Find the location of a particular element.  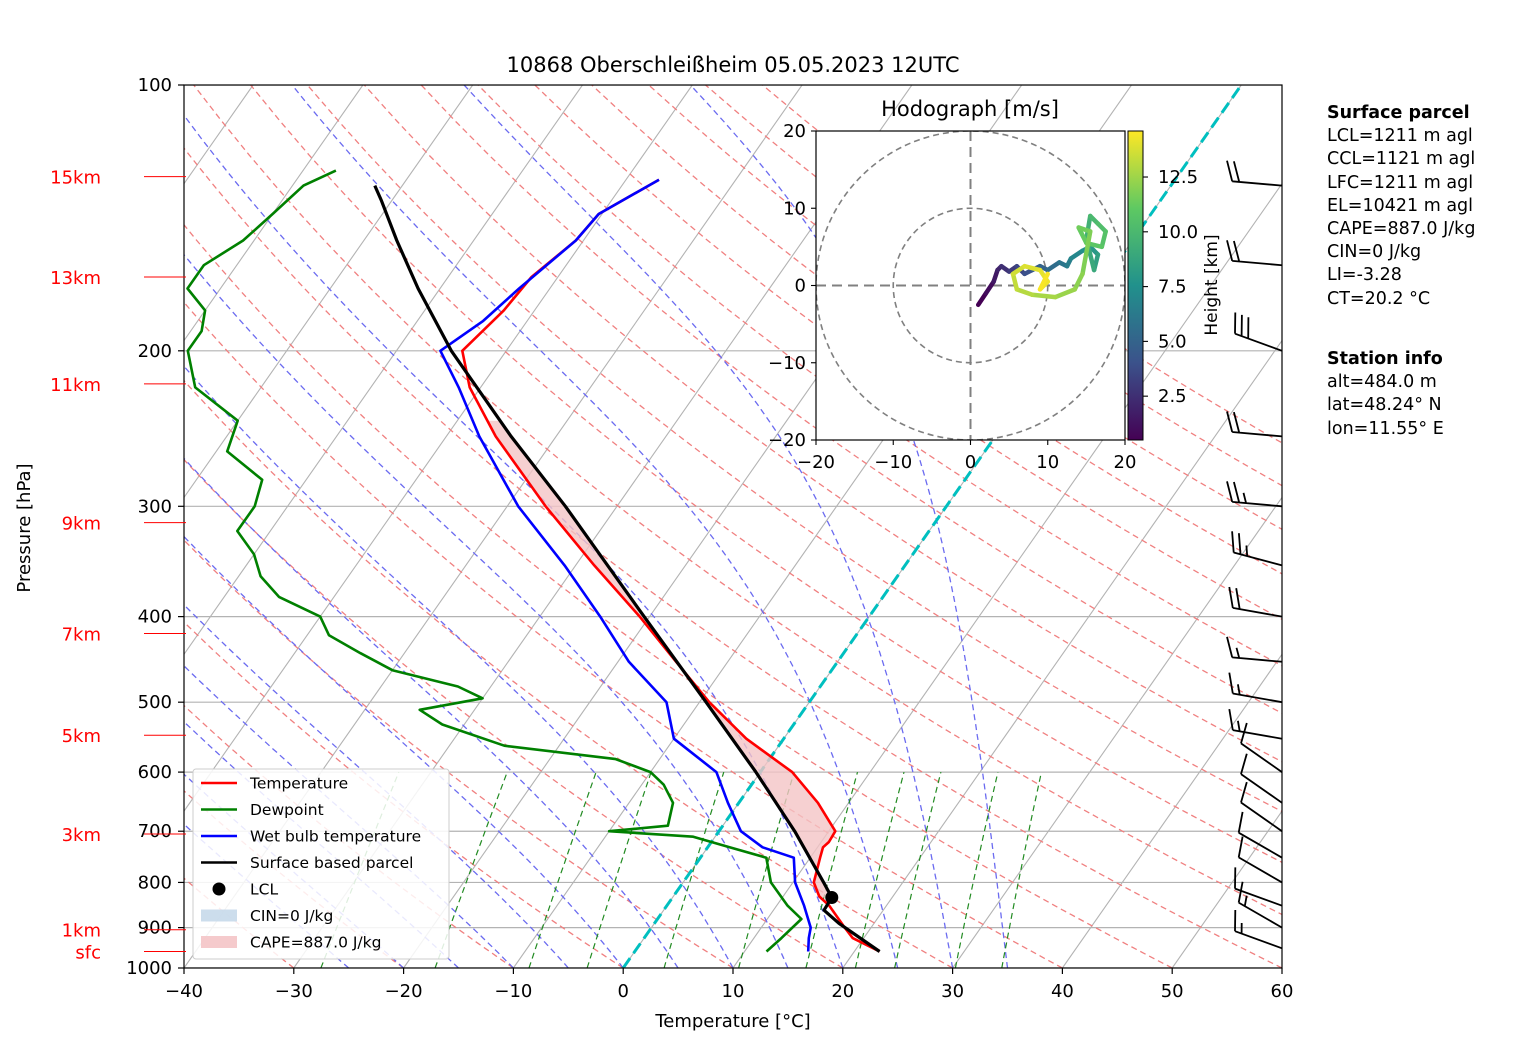

parcel-ccl: CCL=1121 m agl is located at coordinates (1401, 159).